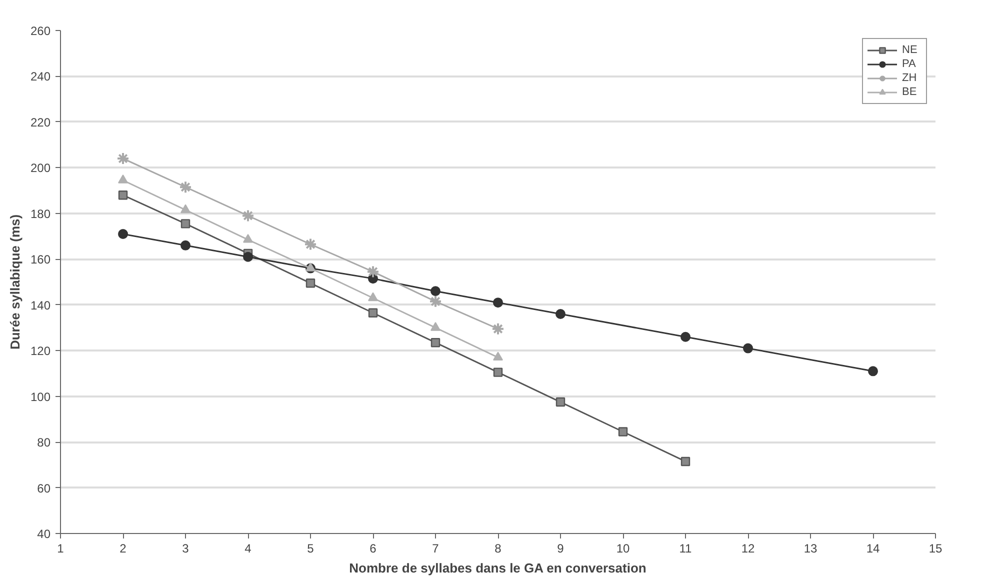 The image size is (981, 583). What do you see at coordinates (40, 213) in the screenshot?
I see `y-tick-label: 180` at bounding box center [40, 213].